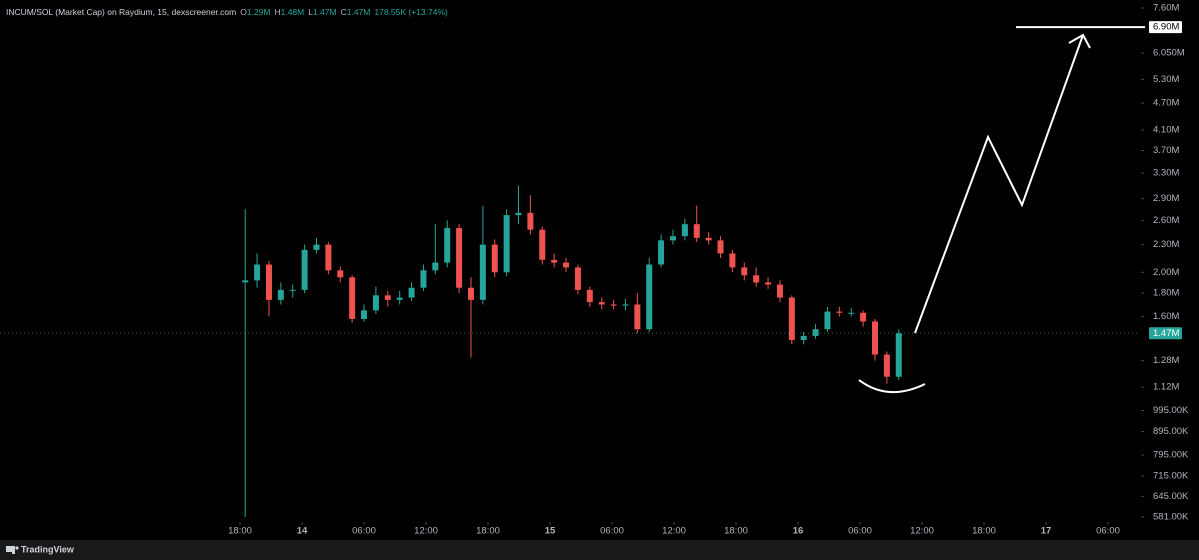  What do you see at coordinates (344, 12) in the screenshot?
I see `ohlc-label: C` at bounding box center [344, 12].